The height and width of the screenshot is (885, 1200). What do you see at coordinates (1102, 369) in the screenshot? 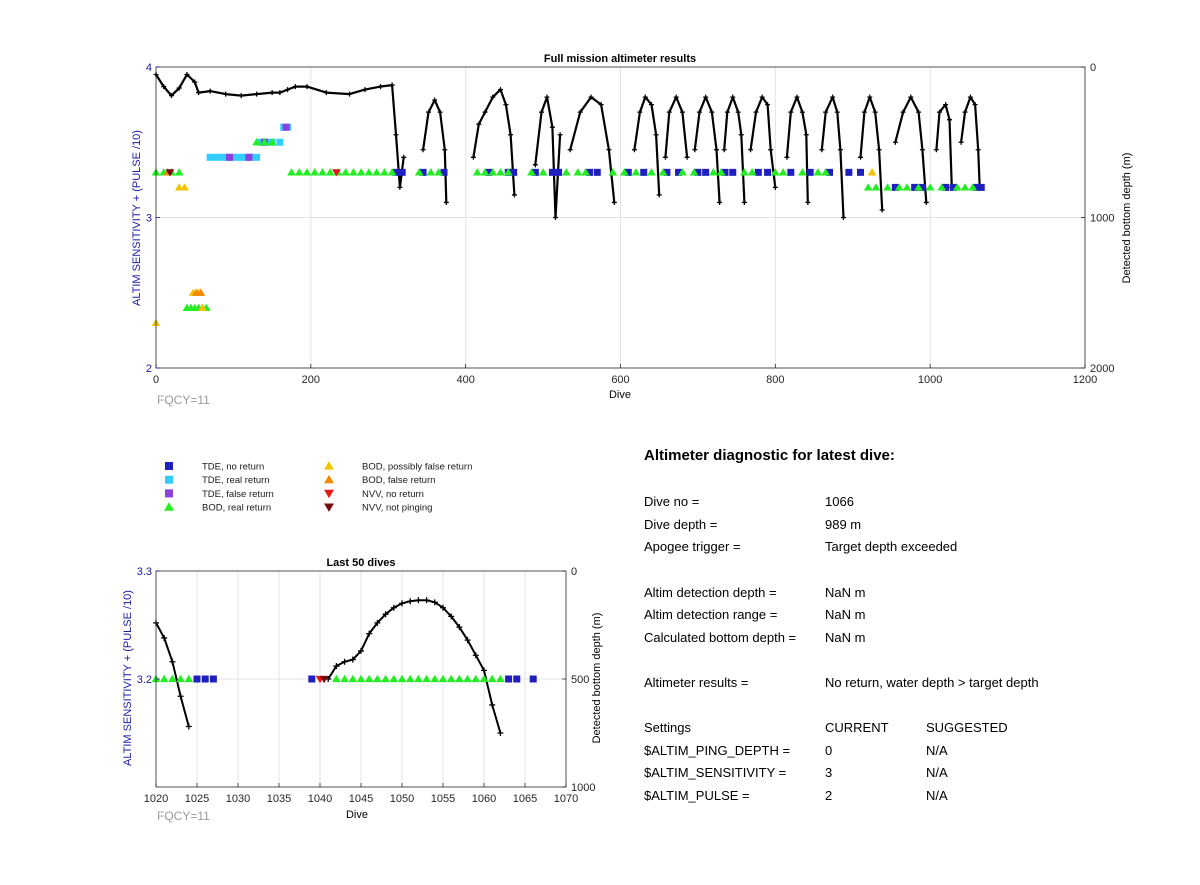
I see `y-right-tick-label: 2000` at bounding box center [1102, 369].